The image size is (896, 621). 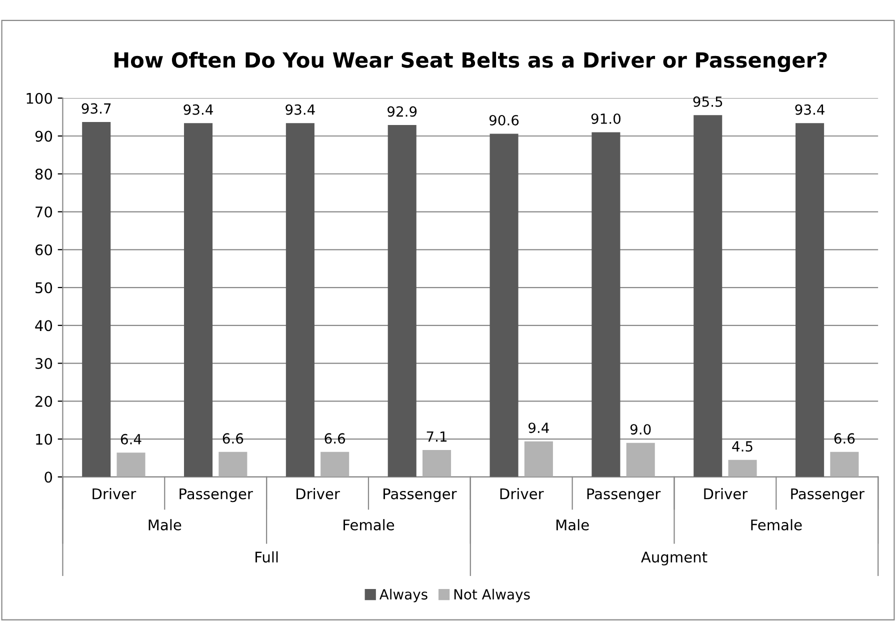 What do you see at coordinates (44, 439) in the screenshot?
I see `y-tick-label: 10` at bounding box center [44, 439].